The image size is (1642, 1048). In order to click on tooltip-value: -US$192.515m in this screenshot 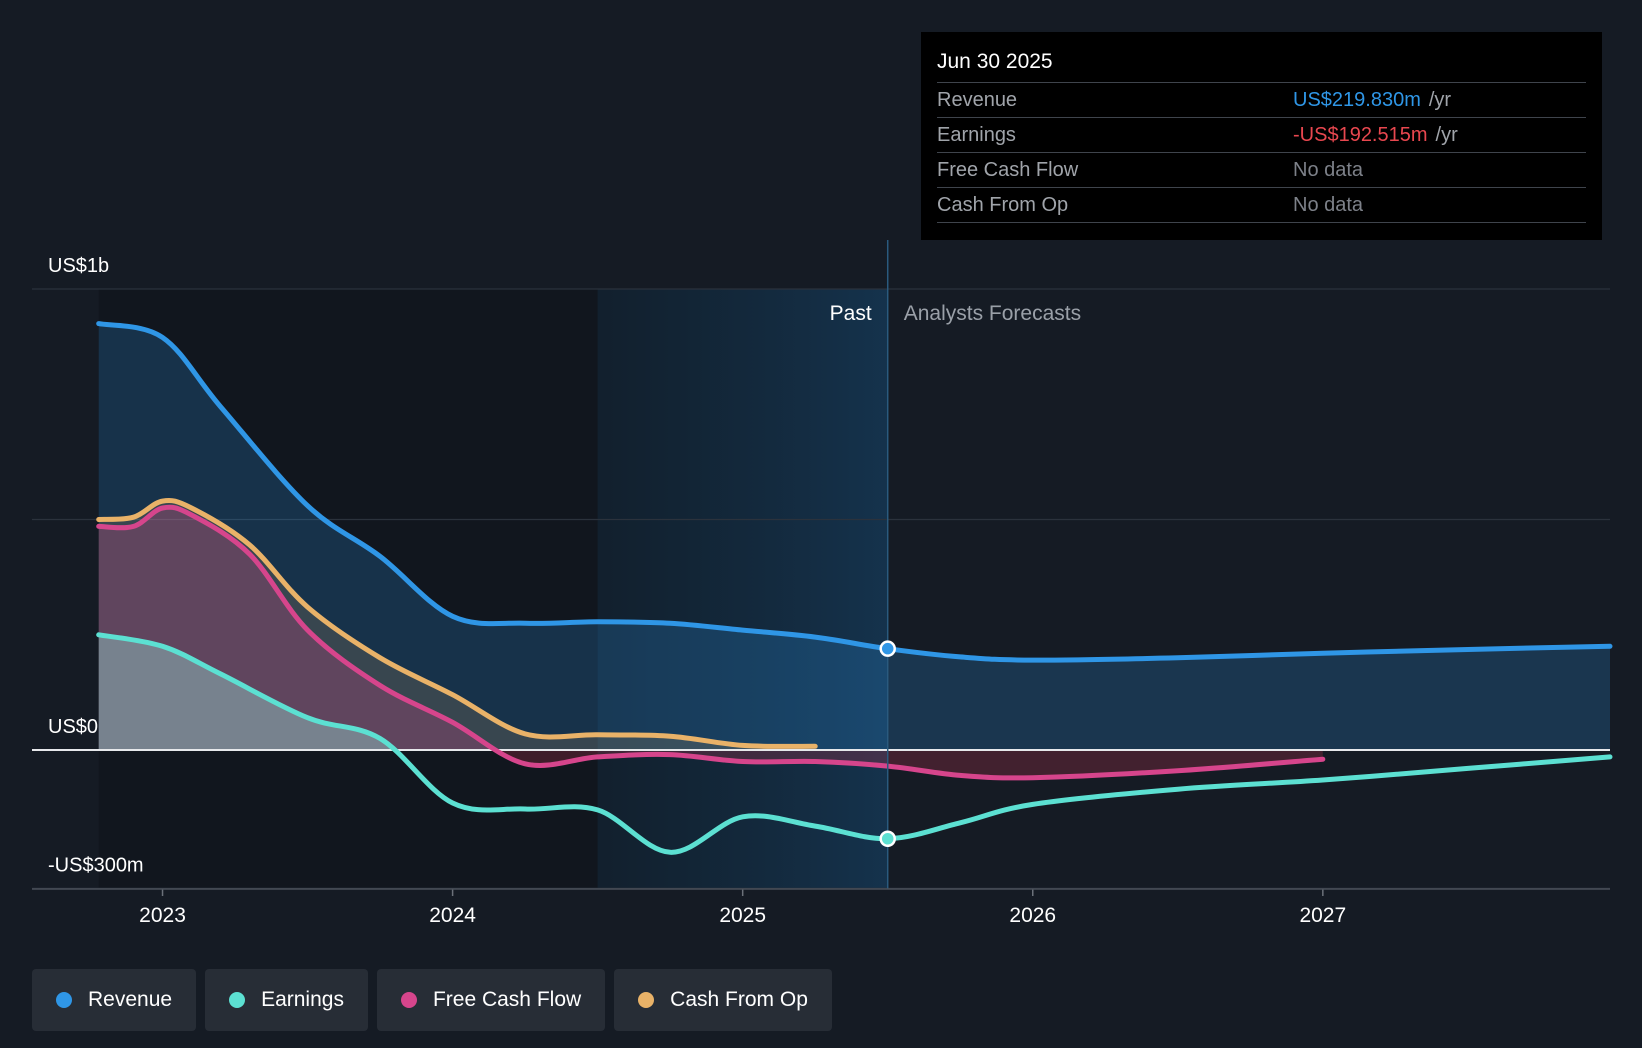, I will do `click(1360, 135)`.